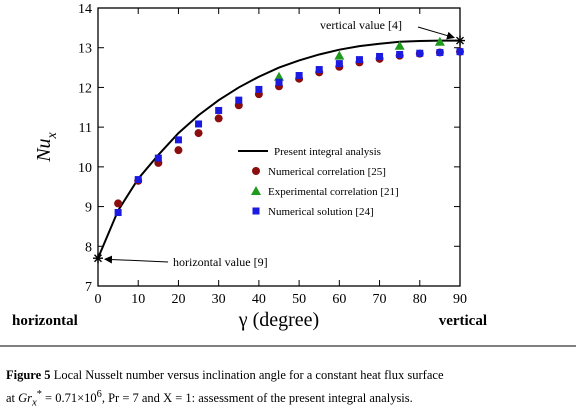 Image resolution: width=576 pixels, height=413 pixels. Describe the element at coordinates (25, 398) in the screenshot. I see `caption-gr: Gr` at that location.